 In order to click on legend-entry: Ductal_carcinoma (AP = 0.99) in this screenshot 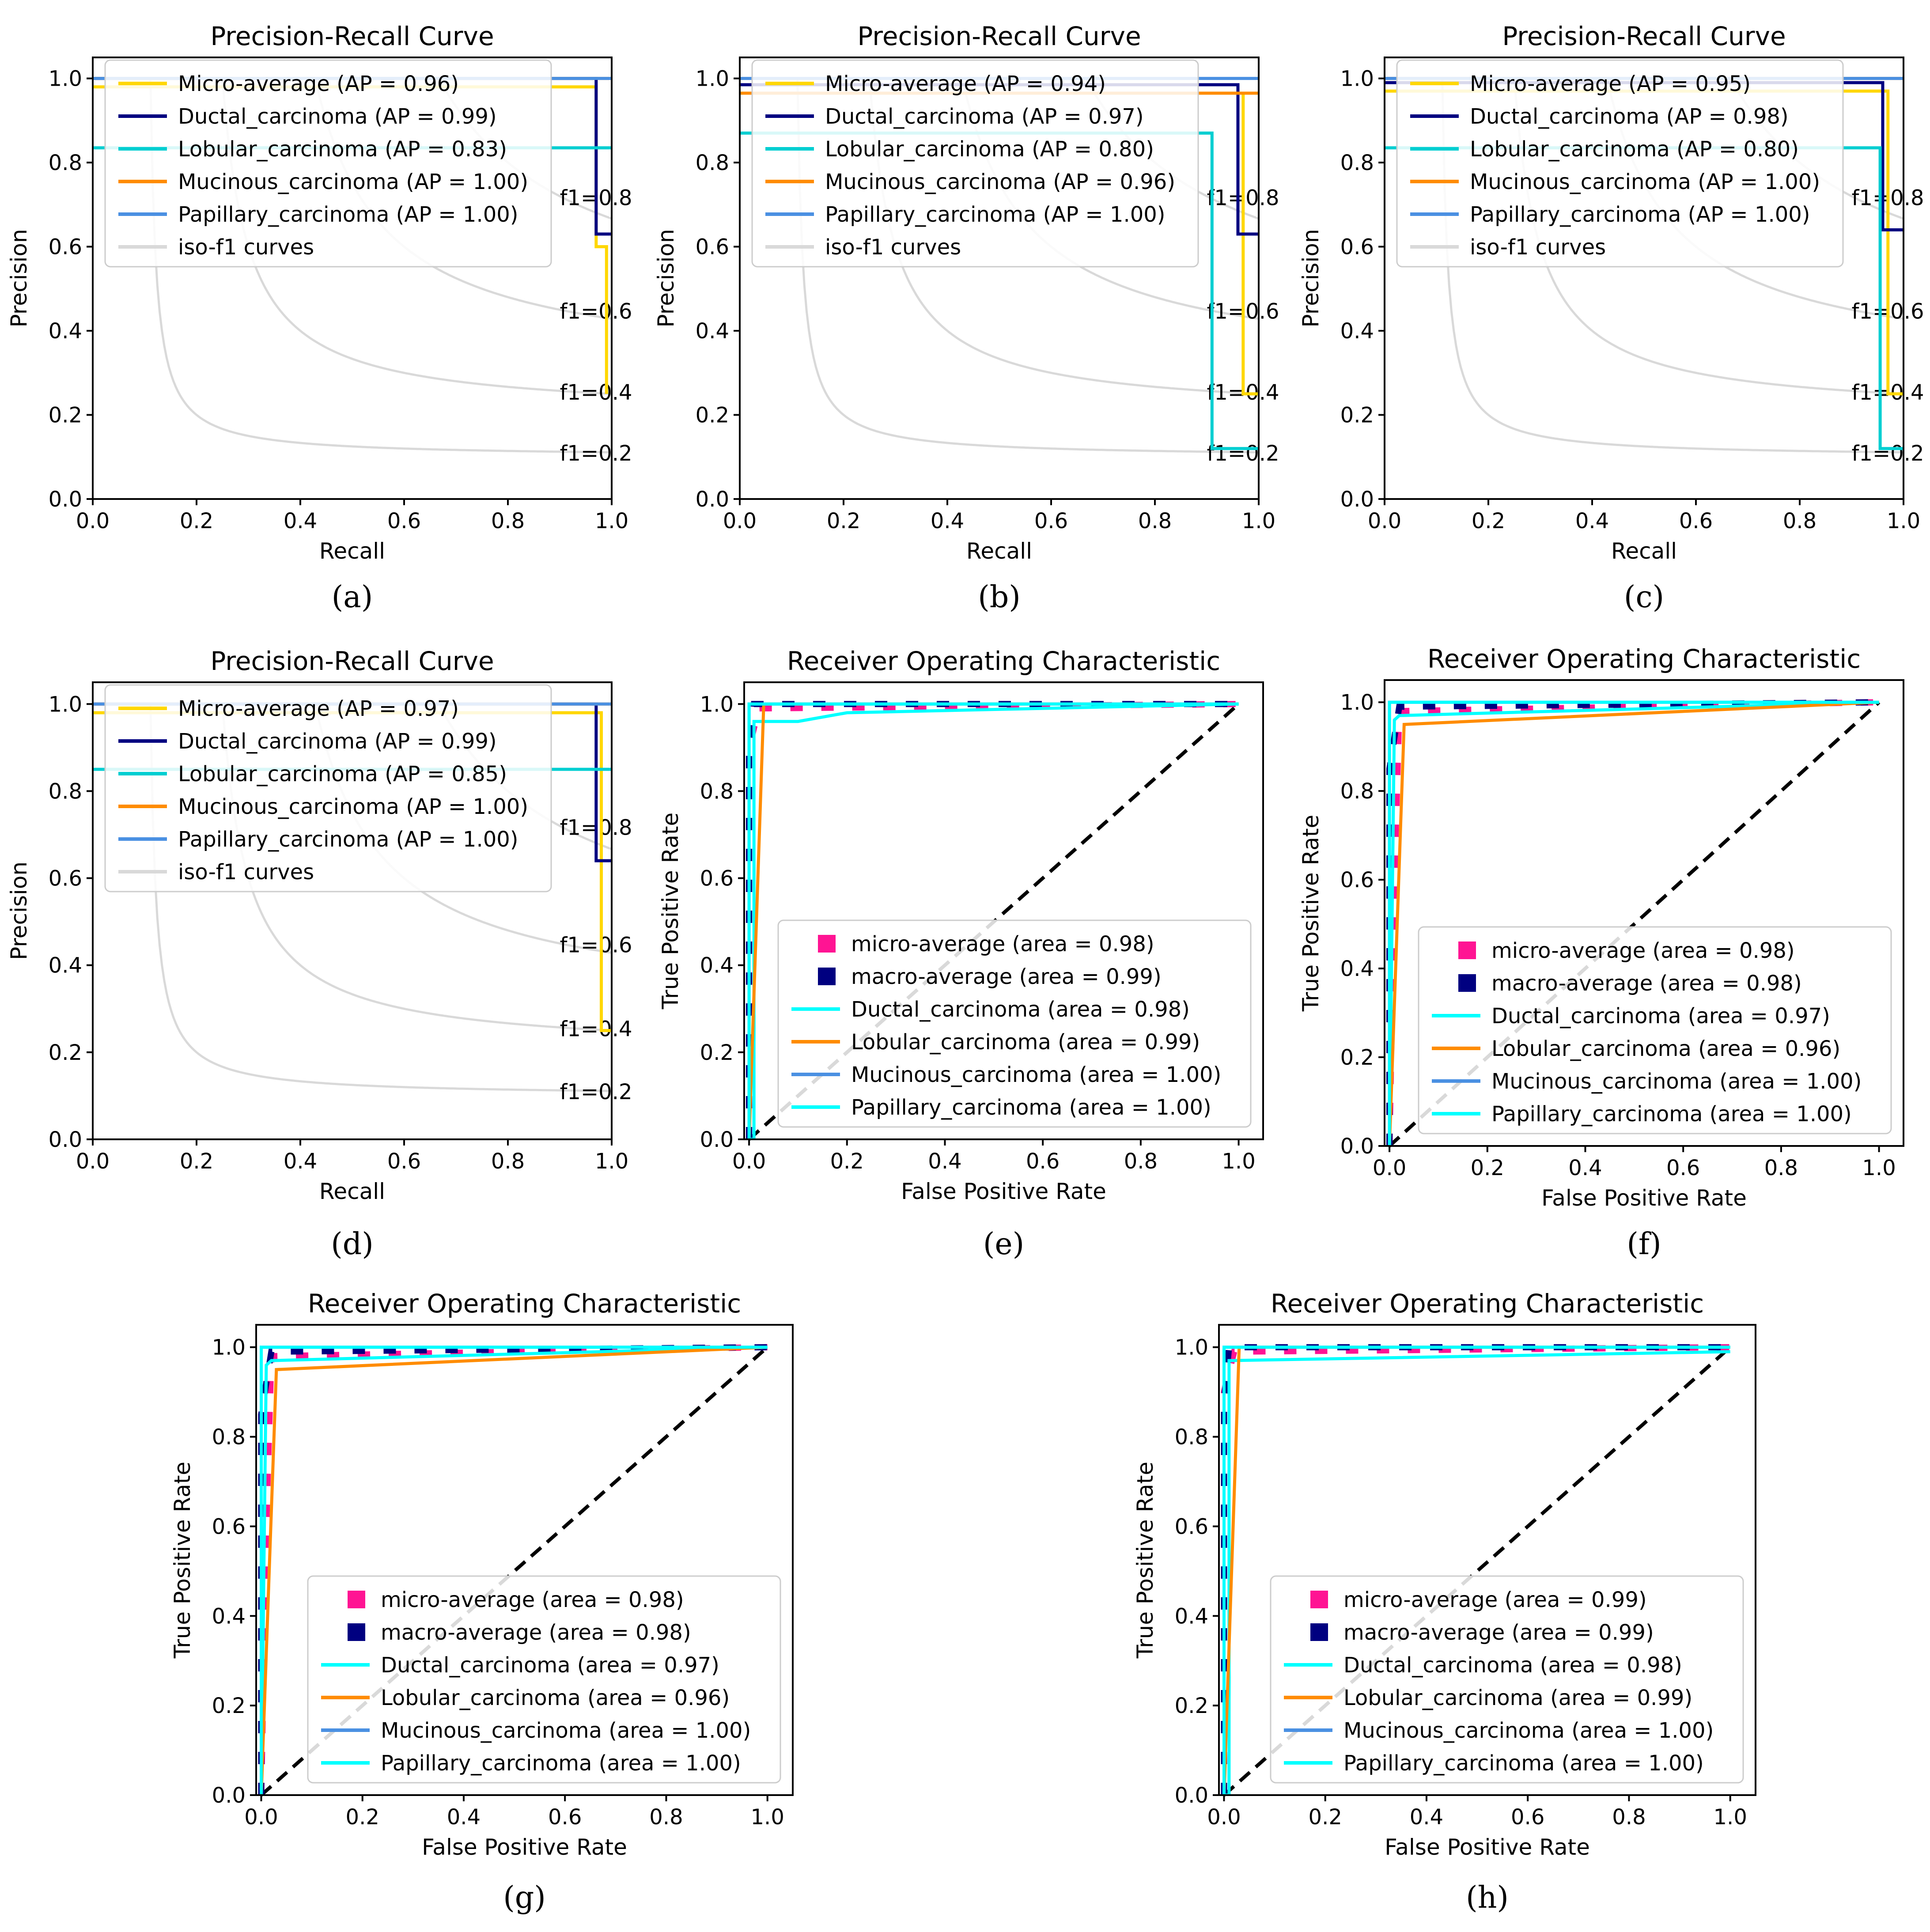, I will do `click(337, 116)`.